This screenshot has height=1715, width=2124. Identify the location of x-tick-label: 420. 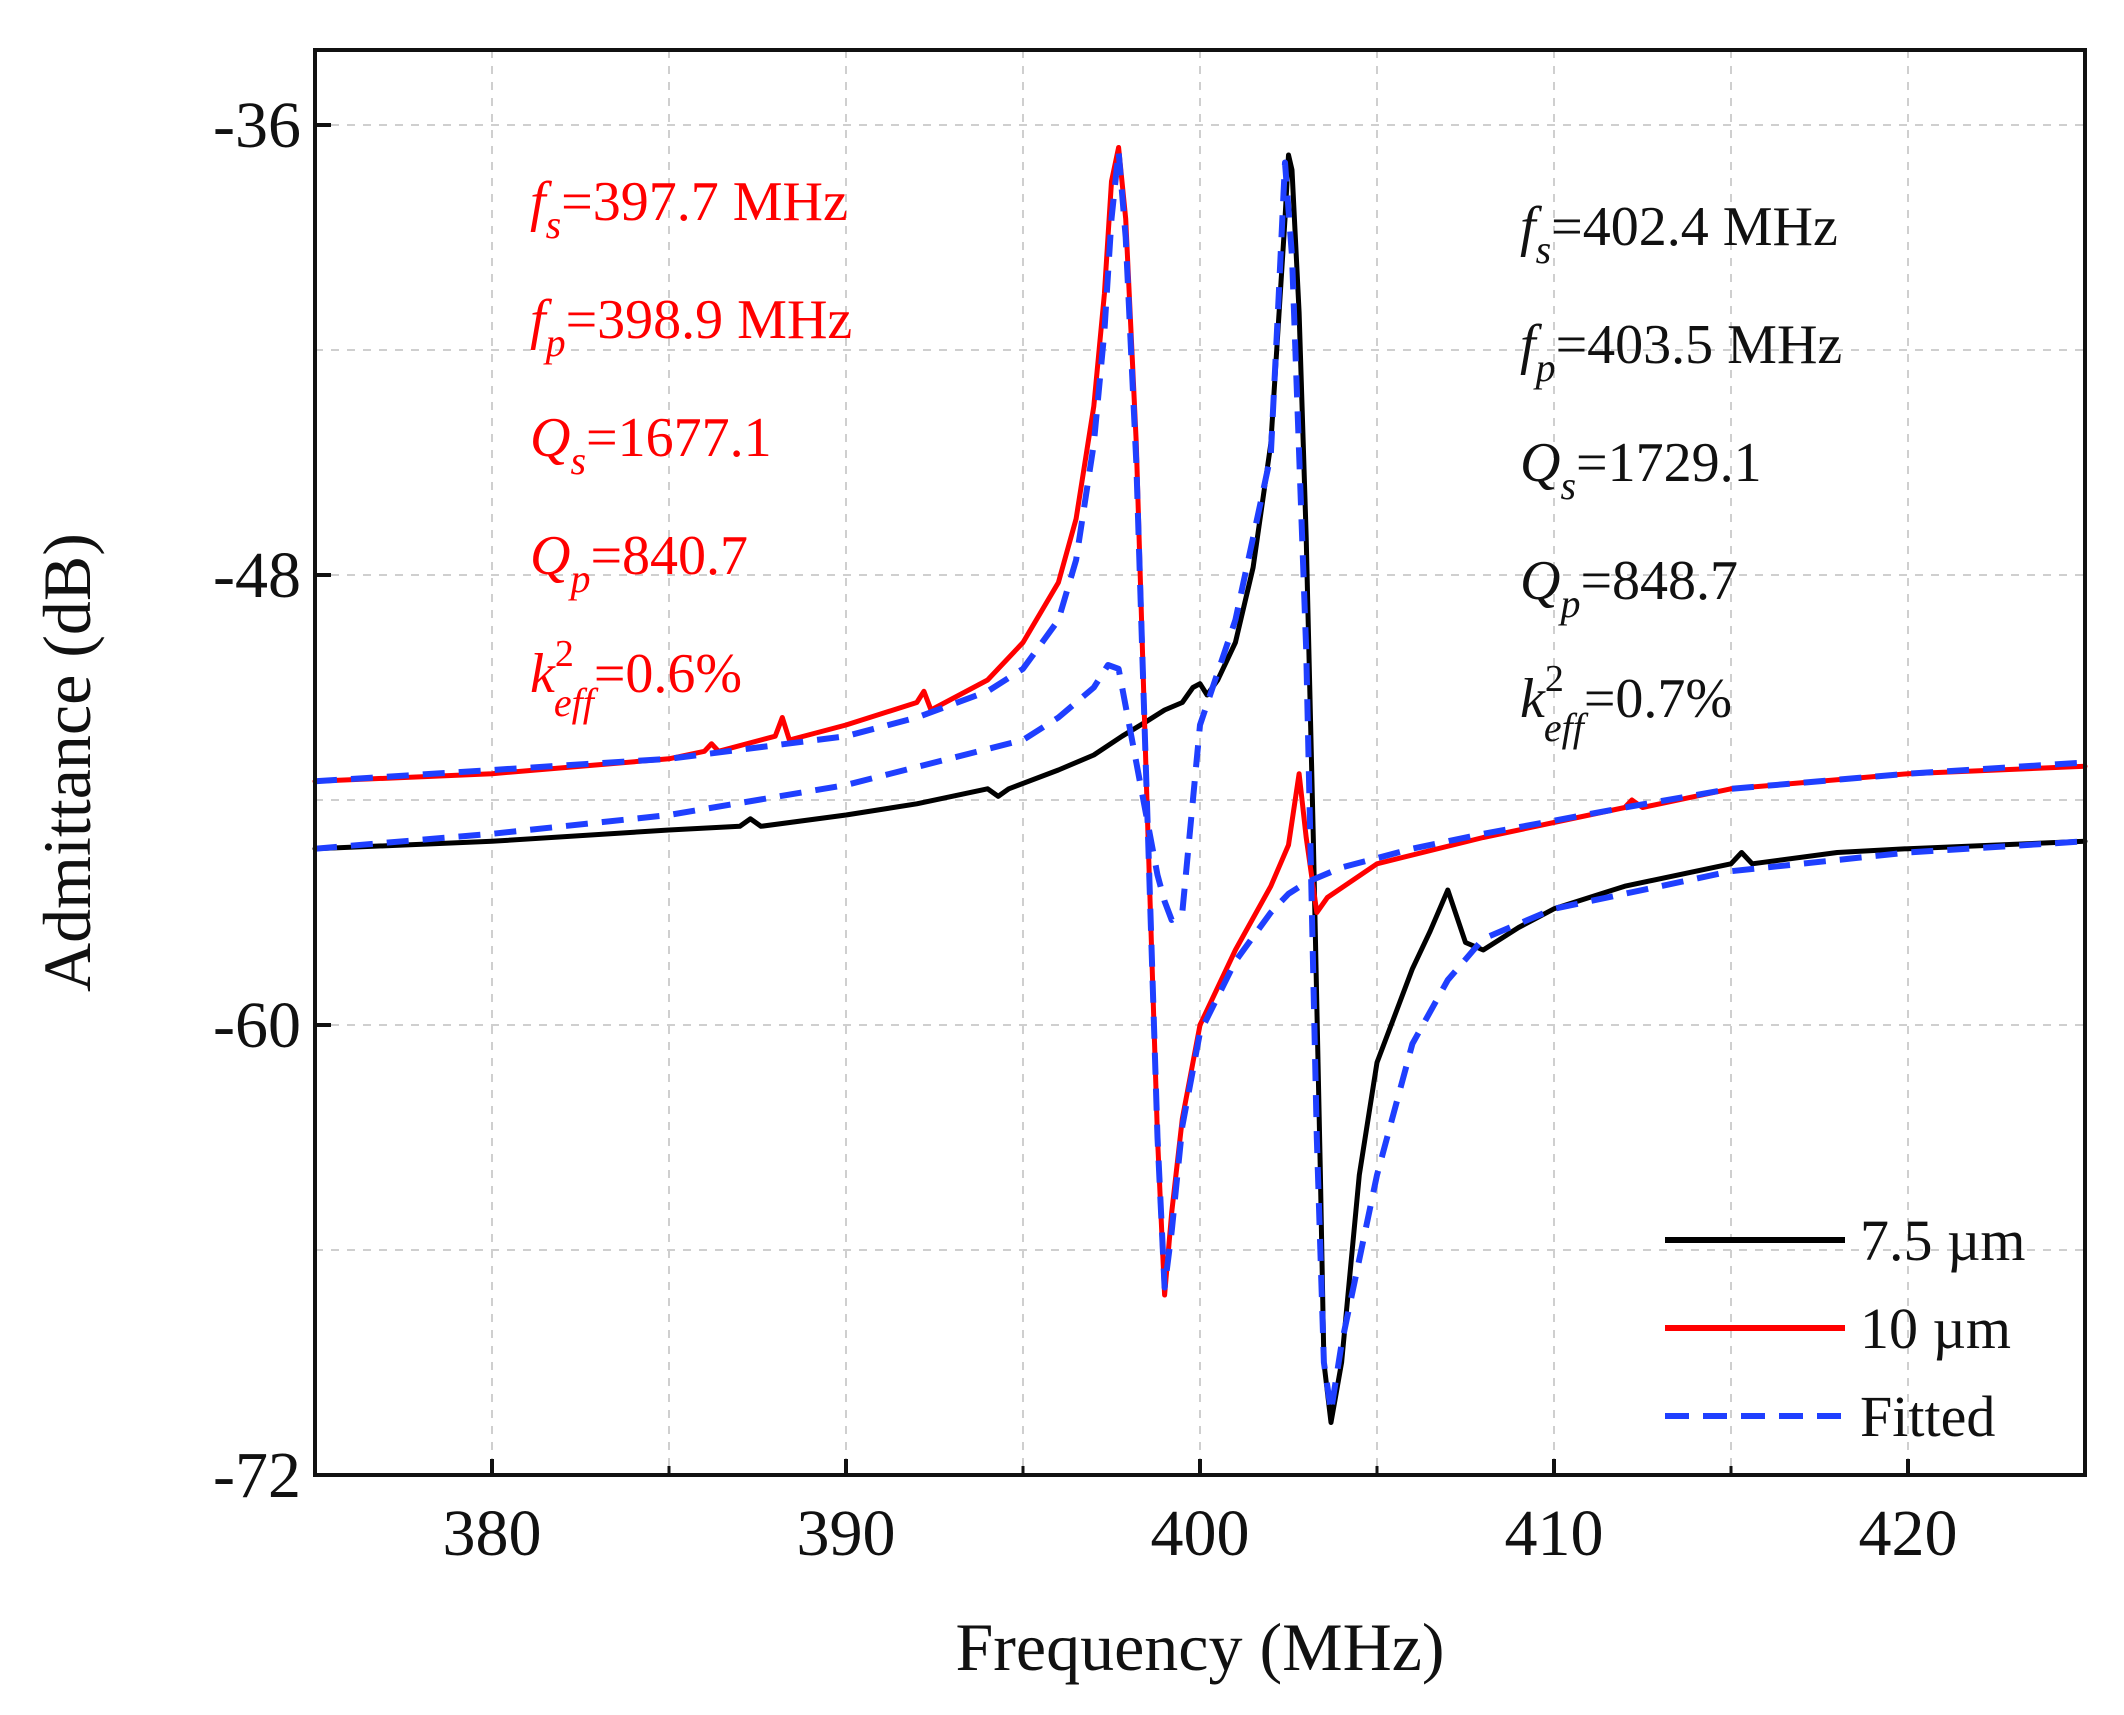
(1908, 1533).